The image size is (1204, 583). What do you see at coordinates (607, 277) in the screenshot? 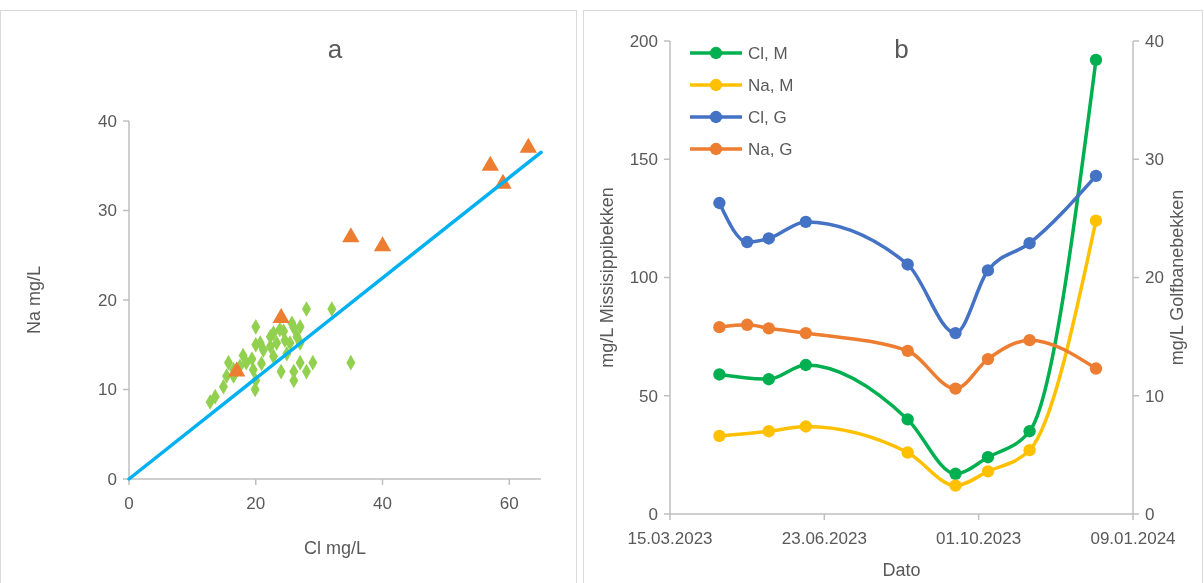
I see `y-axis-title: mg/L Missisippibekken` at bounding box center [607, 277].